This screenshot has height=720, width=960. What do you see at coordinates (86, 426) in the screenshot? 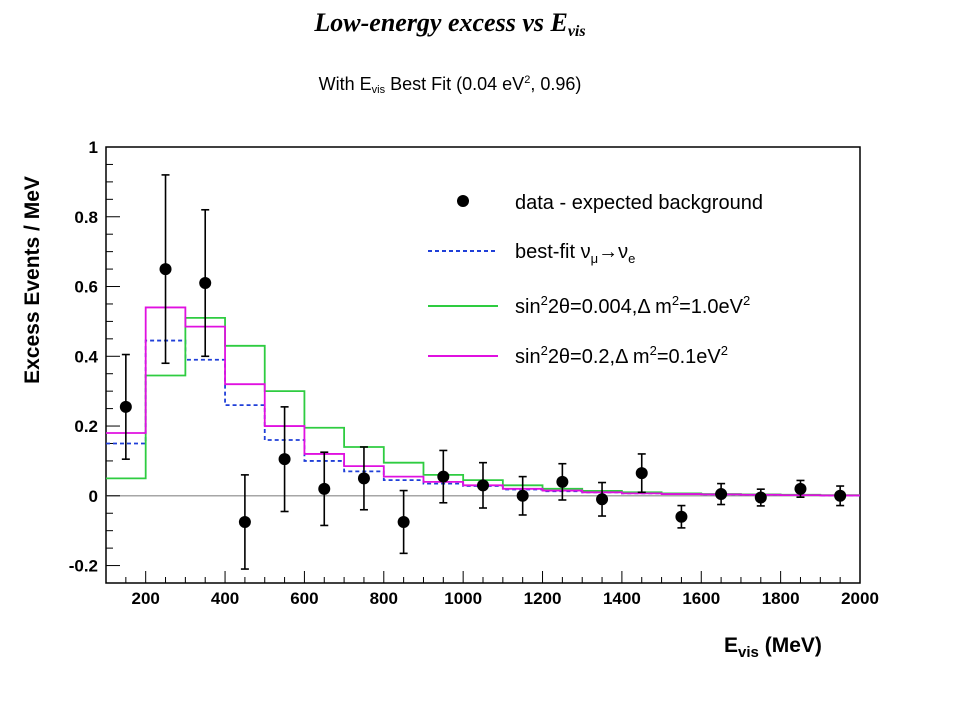
I see `y-tick-label: 0.2` at bounding box center [86, 426].